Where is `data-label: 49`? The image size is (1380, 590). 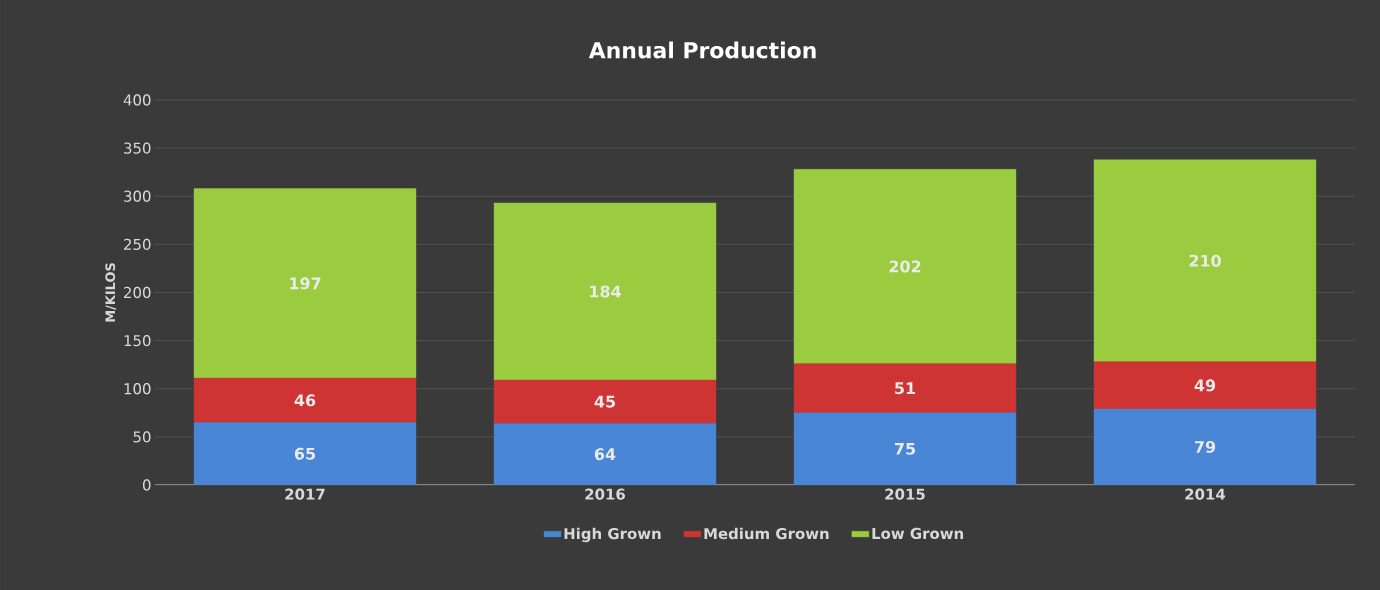 data-label: 49 is located at coordinates (1205, 385).